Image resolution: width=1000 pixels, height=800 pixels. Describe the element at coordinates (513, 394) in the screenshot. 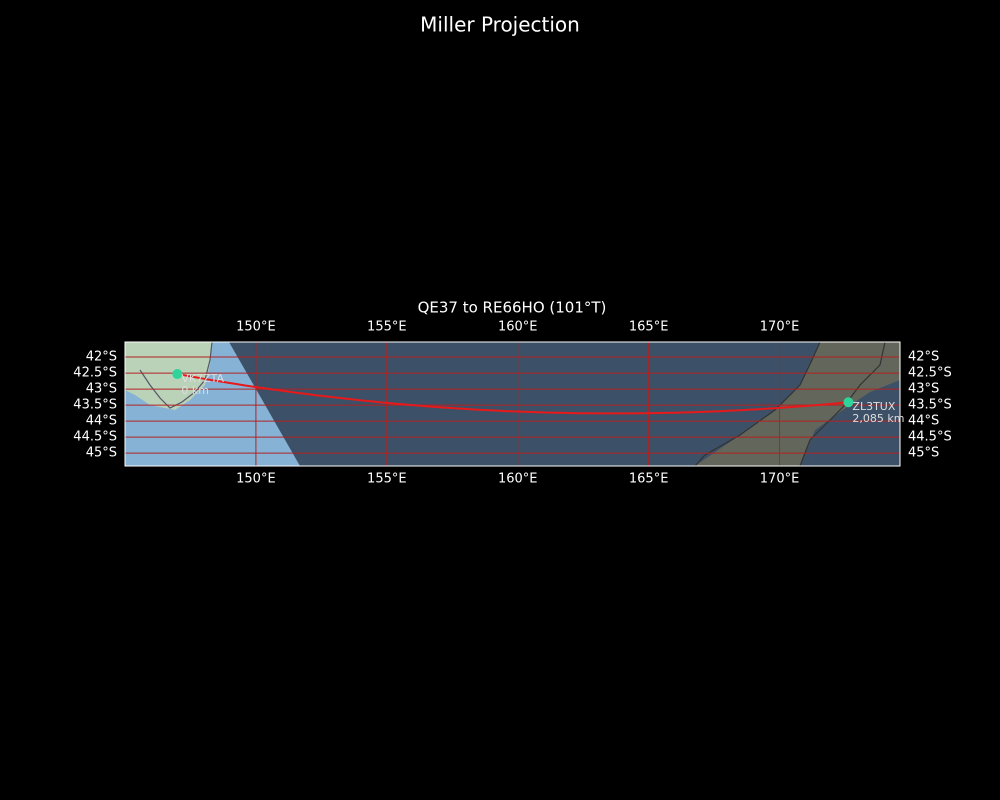

I see `great-circle-path` at that location.